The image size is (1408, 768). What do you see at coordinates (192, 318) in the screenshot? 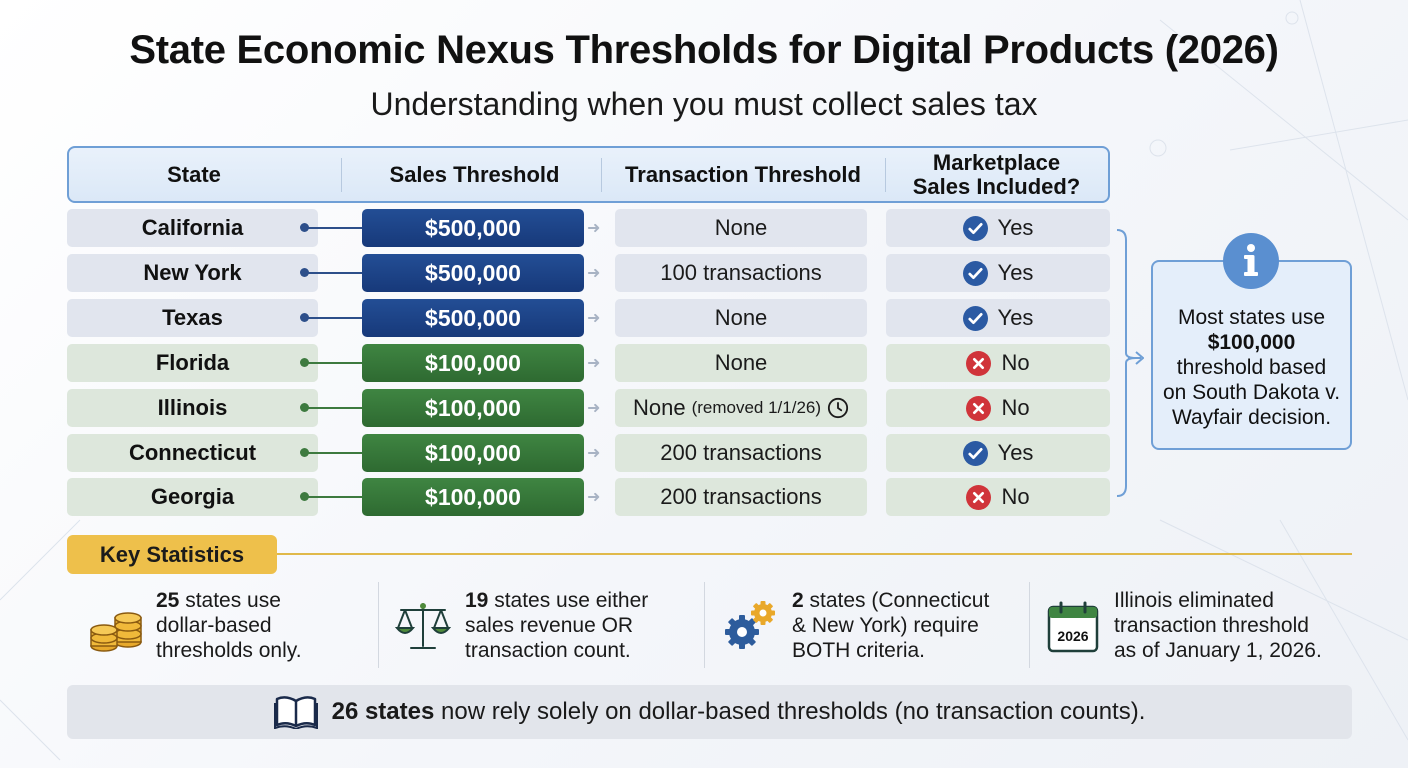
I see `state-name: Texas` at bounding box center [192, 318].